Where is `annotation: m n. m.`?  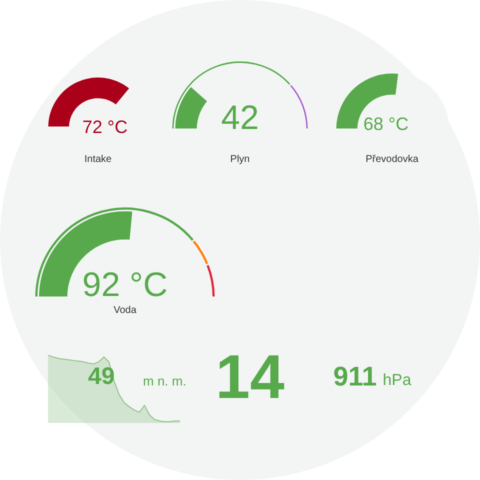 annotation: m n. m. is located at coordinates (164, 381).